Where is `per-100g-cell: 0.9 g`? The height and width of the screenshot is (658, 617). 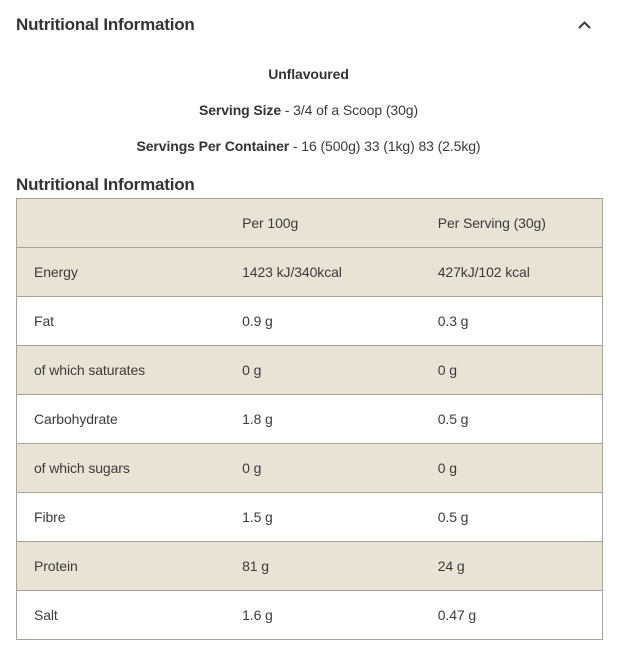 per-100g-cell: 0.9 g is located at coordinates (257, 321).